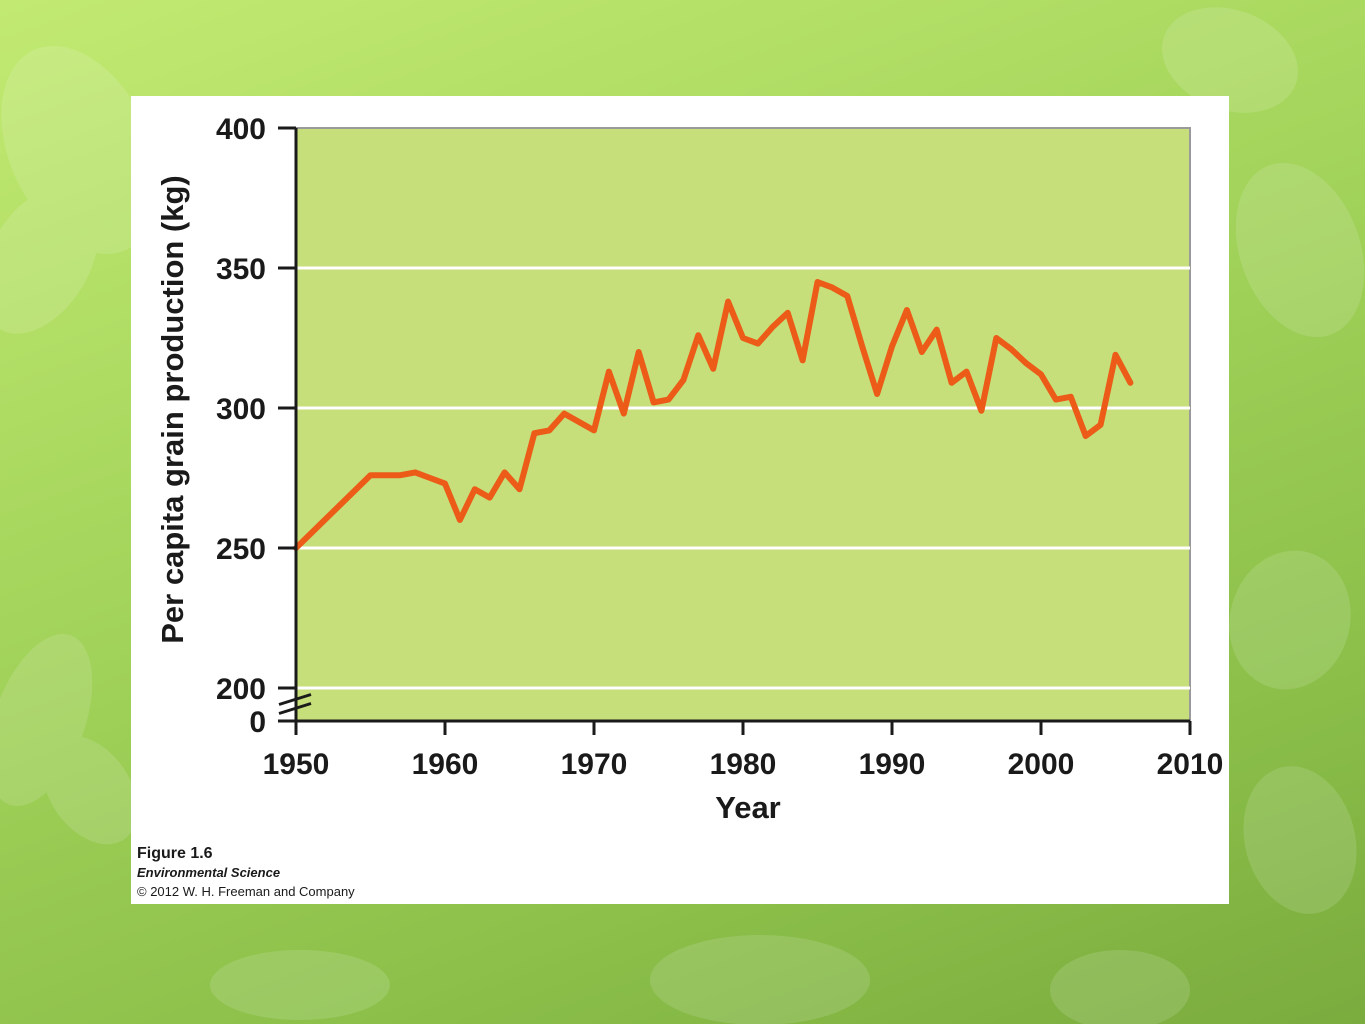  What do you see at coordinates (241, 409) in the screenshot?
I see `y-tick-label: 300` at bounding box center [241, 409].